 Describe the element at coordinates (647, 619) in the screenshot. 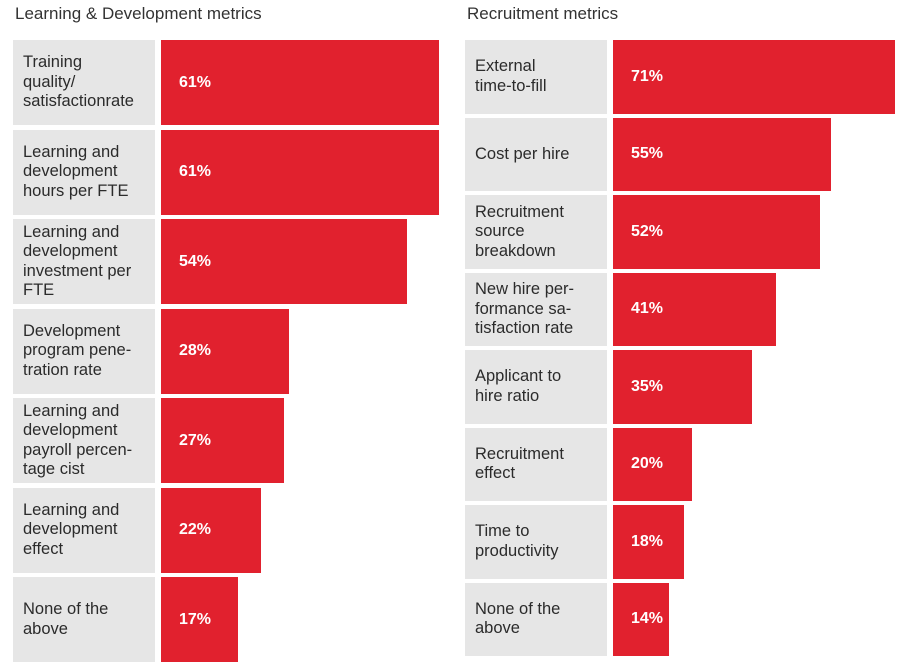

I see `bar-value-label: 14%` at that location.